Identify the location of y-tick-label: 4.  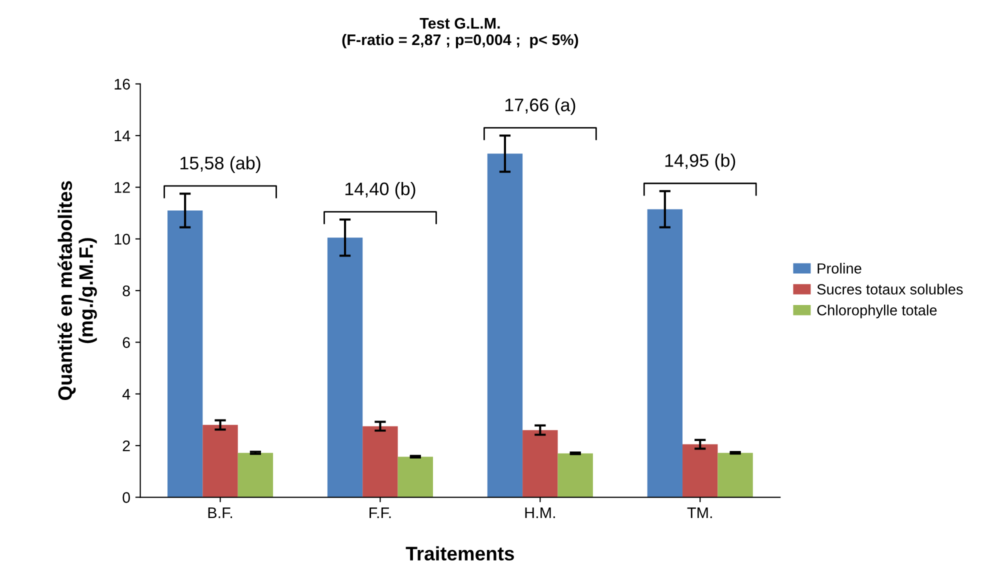
(126, 394).